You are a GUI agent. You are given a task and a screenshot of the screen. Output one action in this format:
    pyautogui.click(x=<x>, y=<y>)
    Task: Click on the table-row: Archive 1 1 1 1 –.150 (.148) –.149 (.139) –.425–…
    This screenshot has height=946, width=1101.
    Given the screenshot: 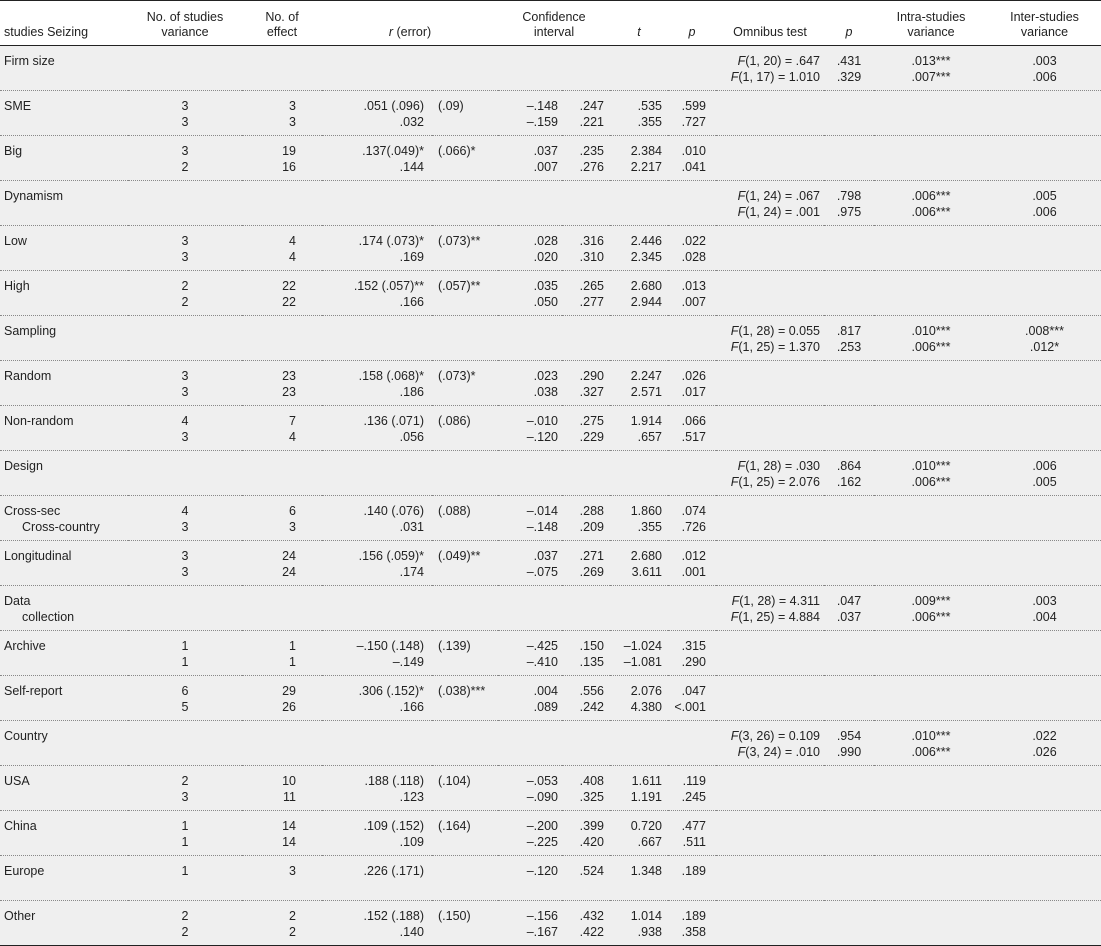 What is the action you would take?
    pyautogui.click(x=550, y=653)
    